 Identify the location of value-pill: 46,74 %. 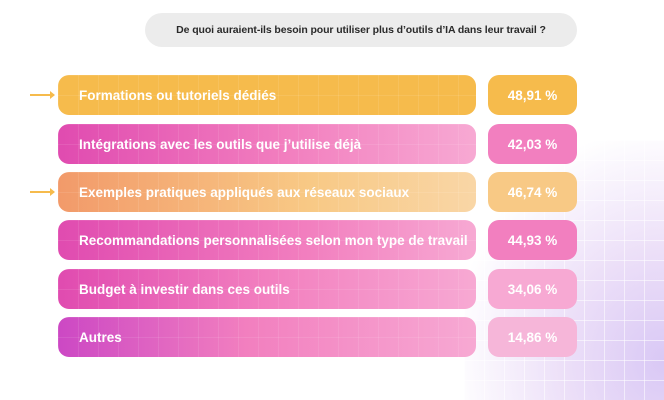
(532, 192).